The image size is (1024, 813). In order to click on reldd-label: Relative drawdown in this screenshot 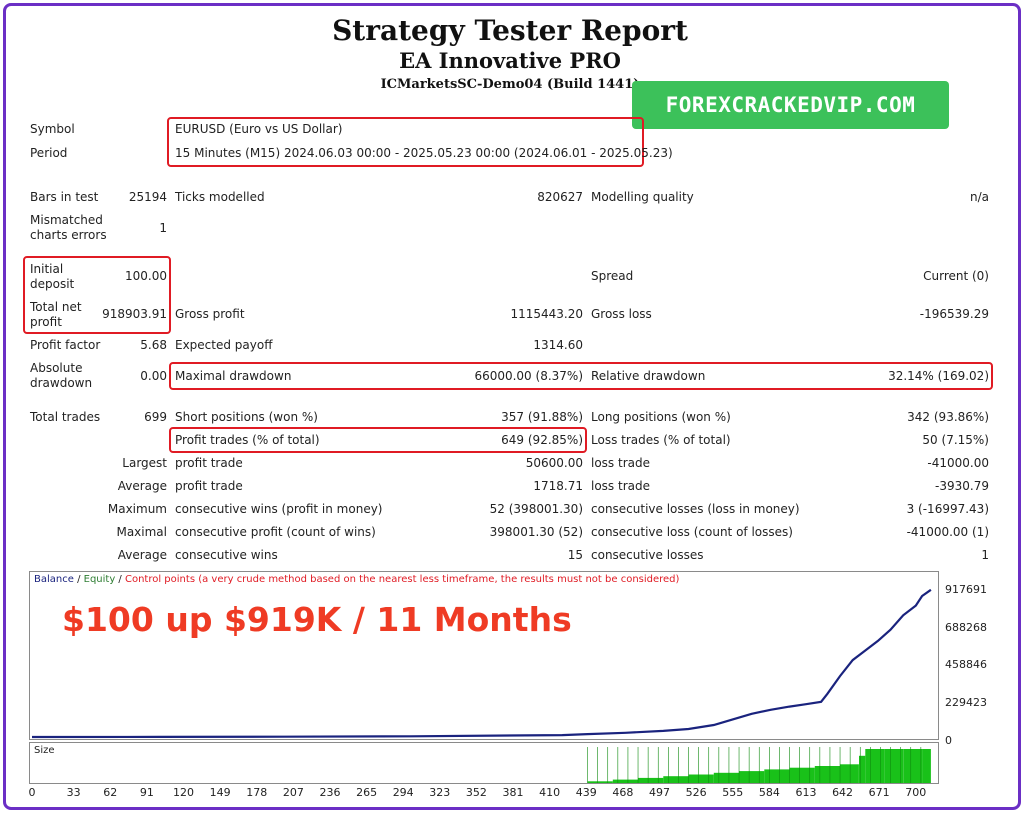, I will do `click(648, 376)`.